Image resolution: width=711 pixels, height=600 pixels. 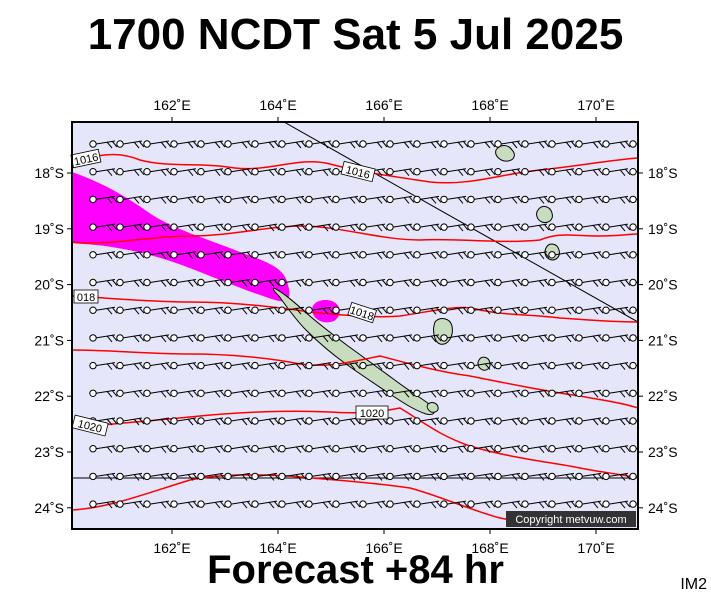 I want to click on isobar-label: 1016, so click(x=358, y=171).